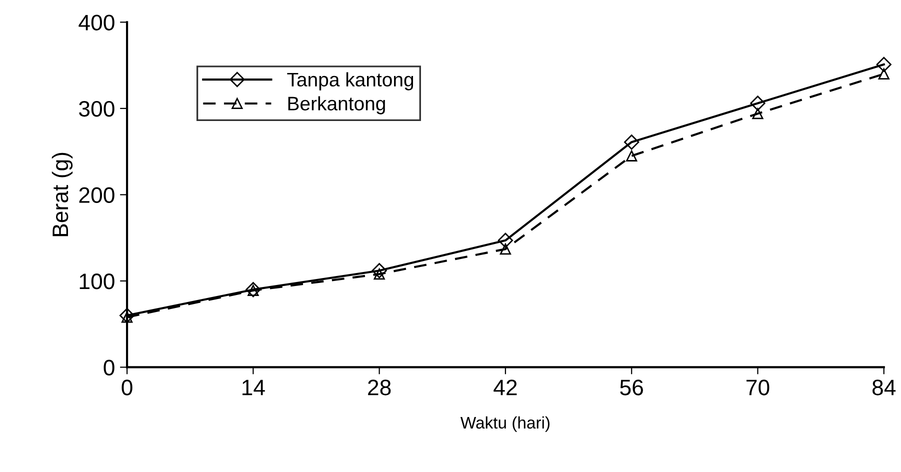  I want to click on x-tick-label: 14, so click(253, 388).